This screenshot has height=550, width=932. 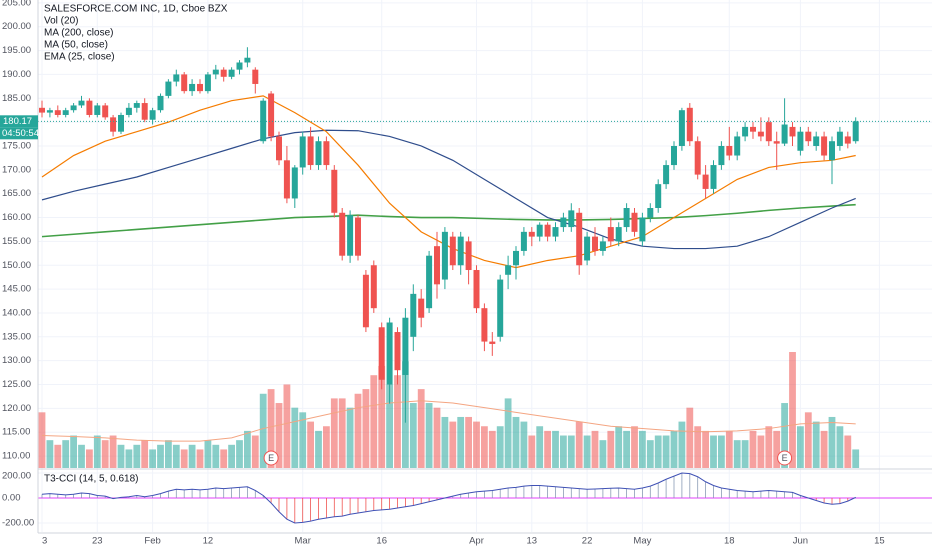 I want to click on y2-tick-label: 200.00, so click(x=16, y=476).